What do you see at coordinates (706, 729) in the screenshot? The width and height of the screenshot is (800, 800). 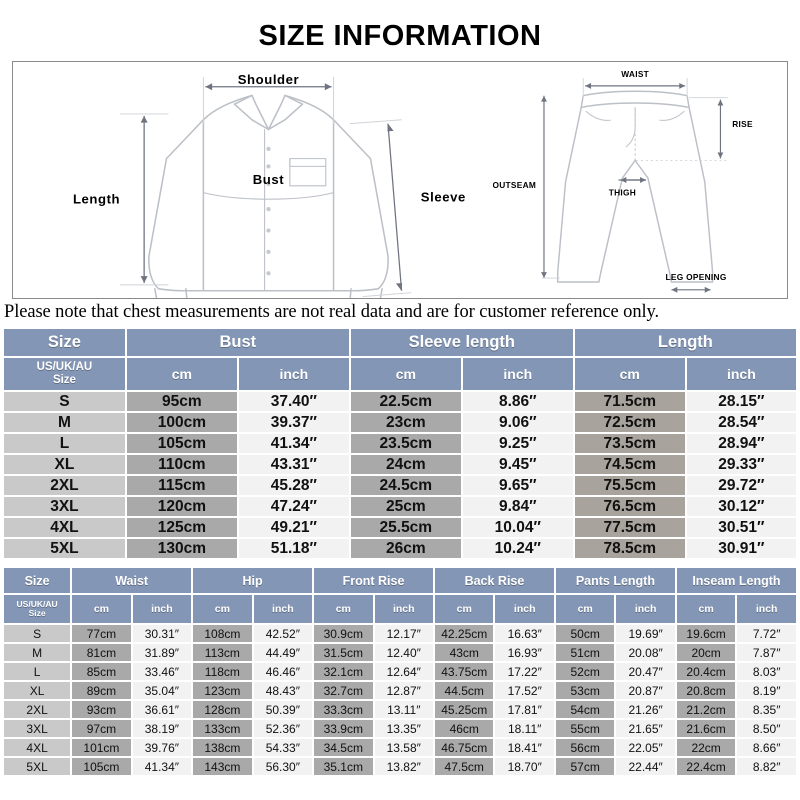 I see `cell-inseam-length-cm: 21.6cm` at bounding box center [706, 729].